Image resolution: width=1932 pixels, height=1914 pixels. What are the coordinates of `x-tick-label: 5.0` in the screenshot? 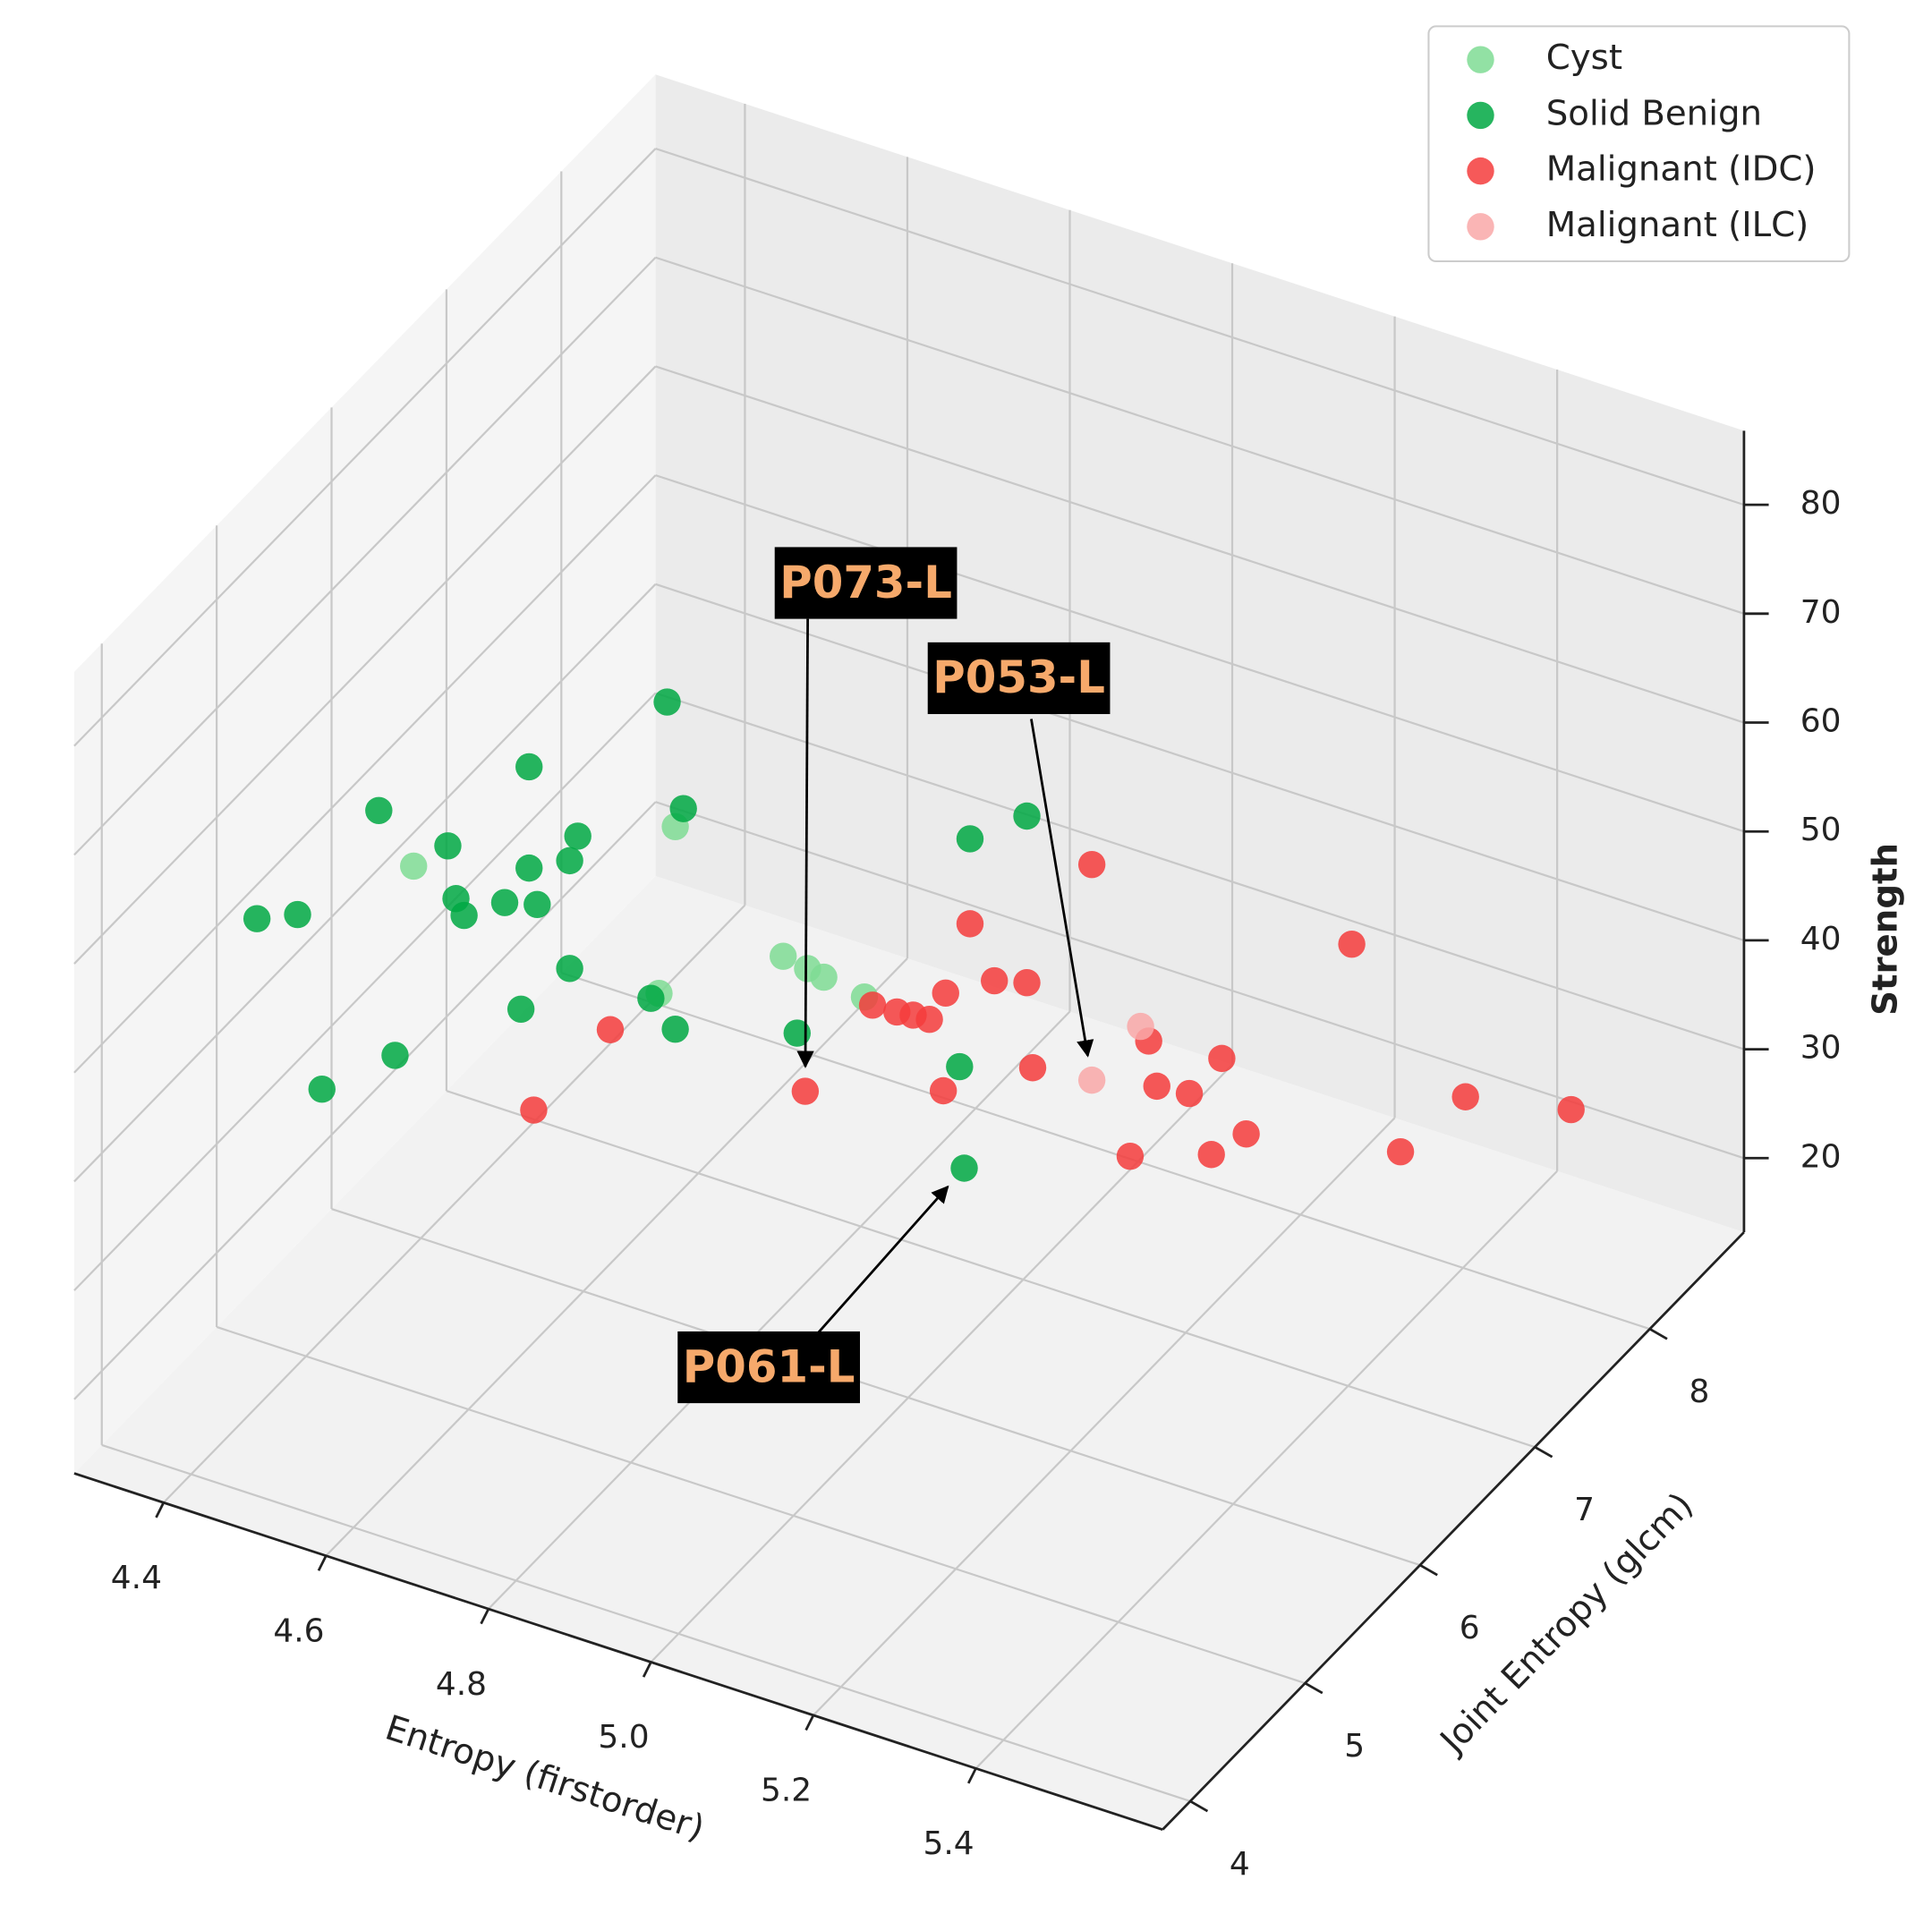 It's located at (624, 1737).